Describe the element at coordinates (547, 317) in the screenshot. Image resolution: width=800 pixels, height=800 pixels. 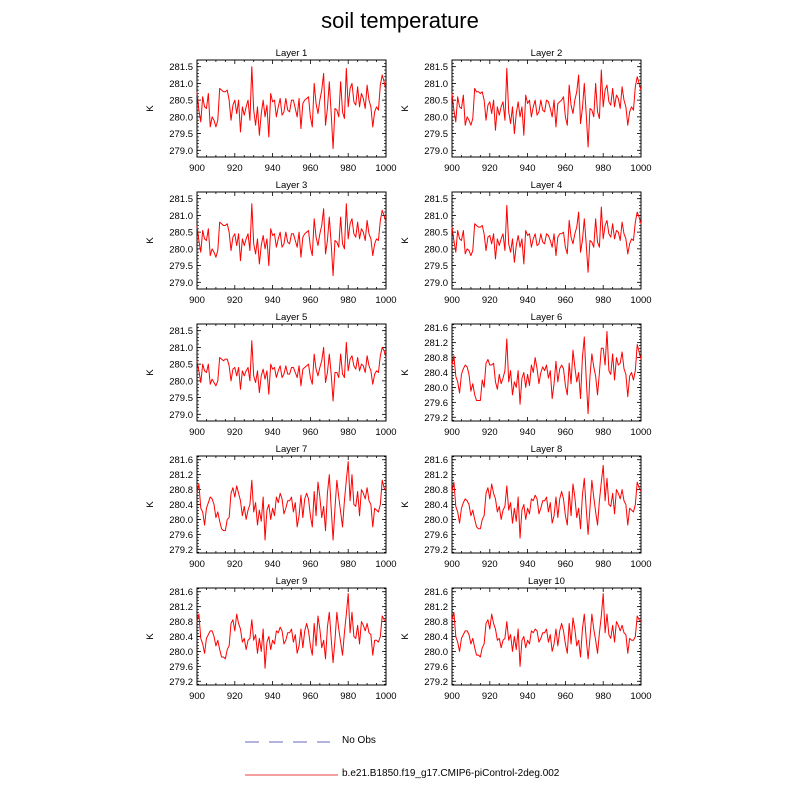
I see `panel-title: Layer 6` at that location.